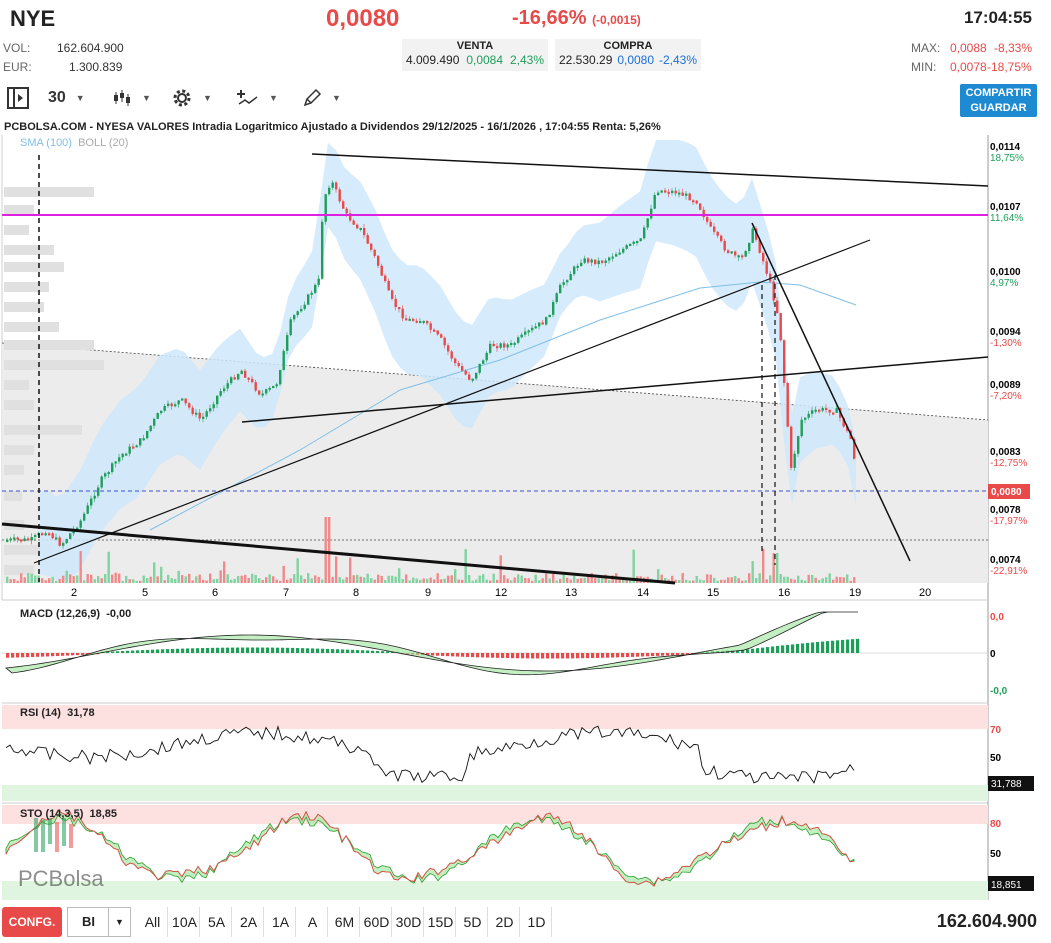  Describe the element at coordinates (281, 922) in the screenshot. I see `range-button: 1A` at that location.